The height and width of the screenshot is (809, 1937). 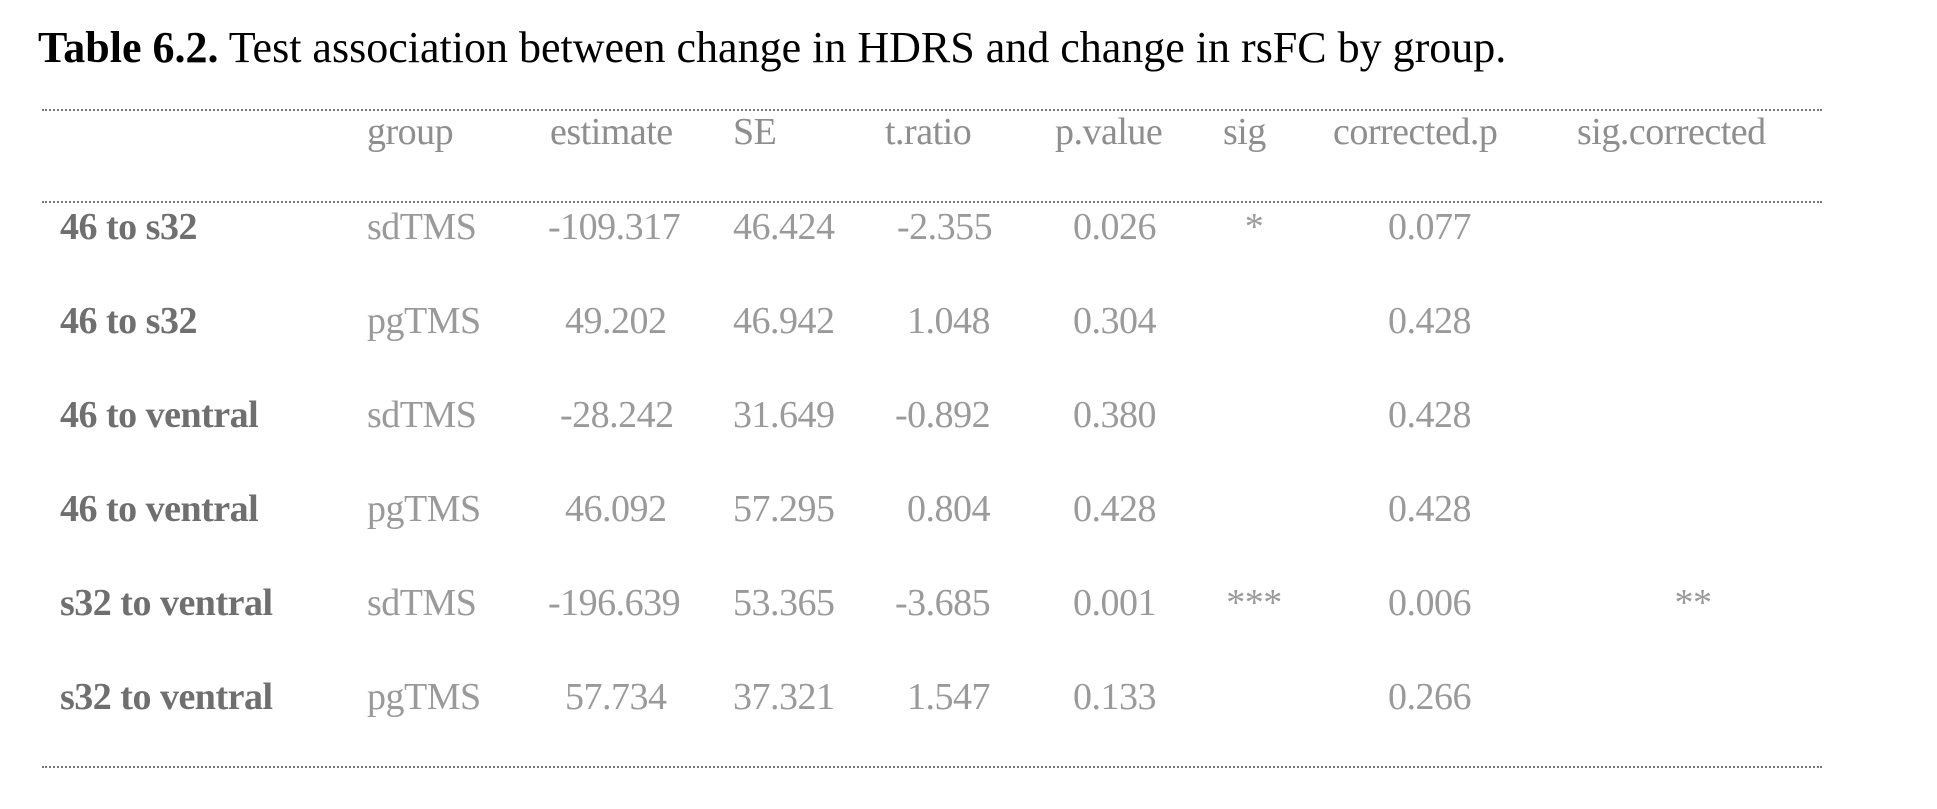 I want to click on cell-p-value: 0.428, so click(x=1115, y=509).